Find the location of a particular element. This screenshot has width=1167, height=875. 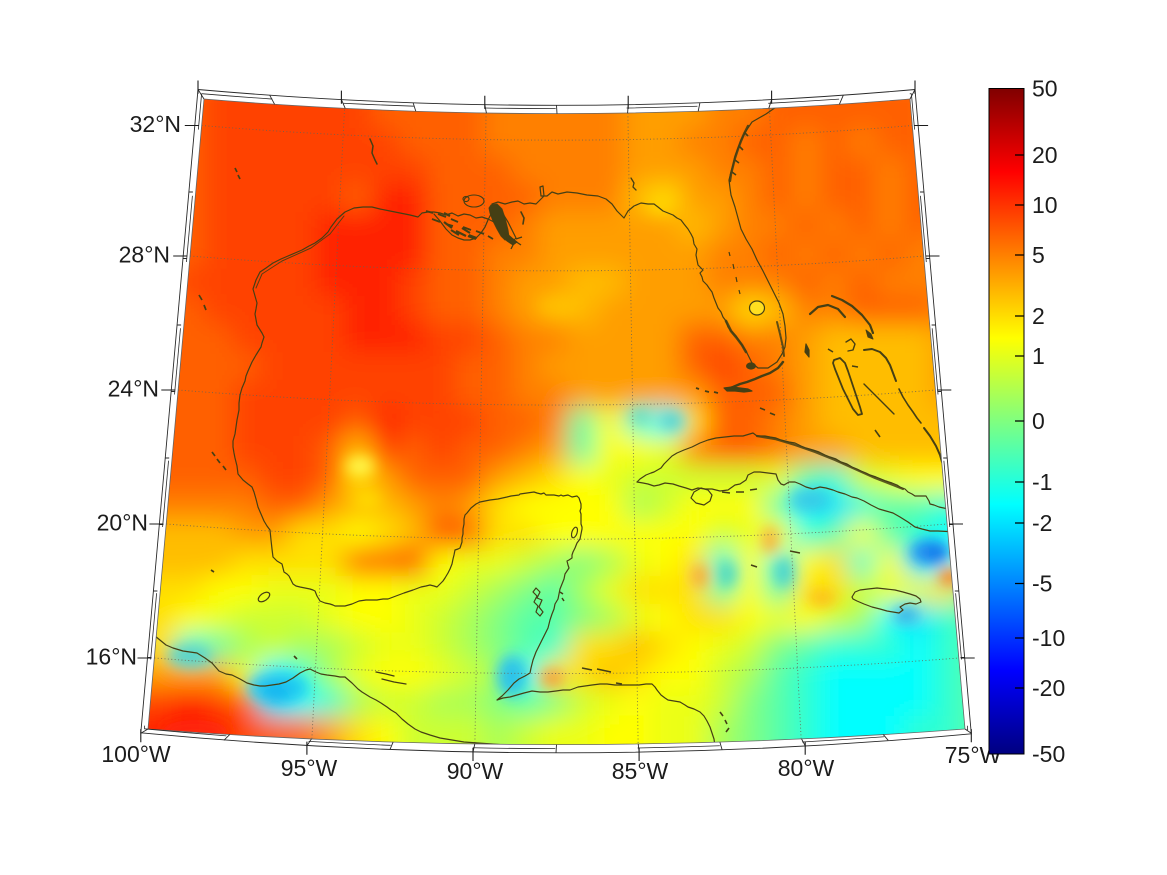

svg-text: 2 is located at coordinates (1038, 316).